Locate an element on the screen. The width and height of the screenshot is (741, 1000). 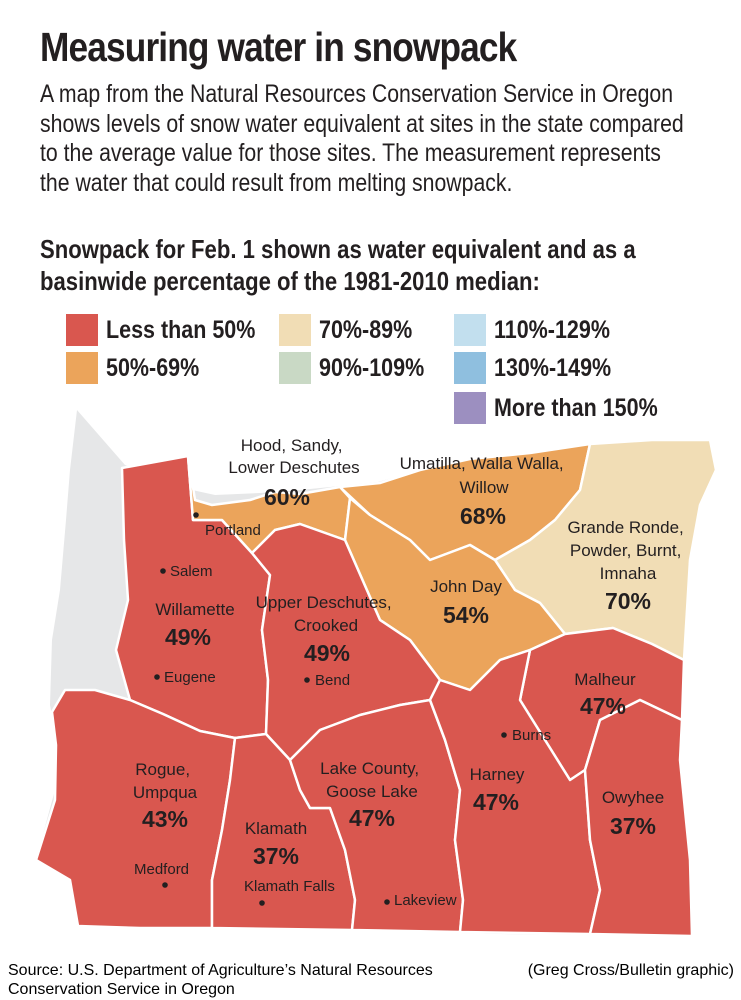
basin-percent-lake-county: 47% is located at coordinates (372, 818).